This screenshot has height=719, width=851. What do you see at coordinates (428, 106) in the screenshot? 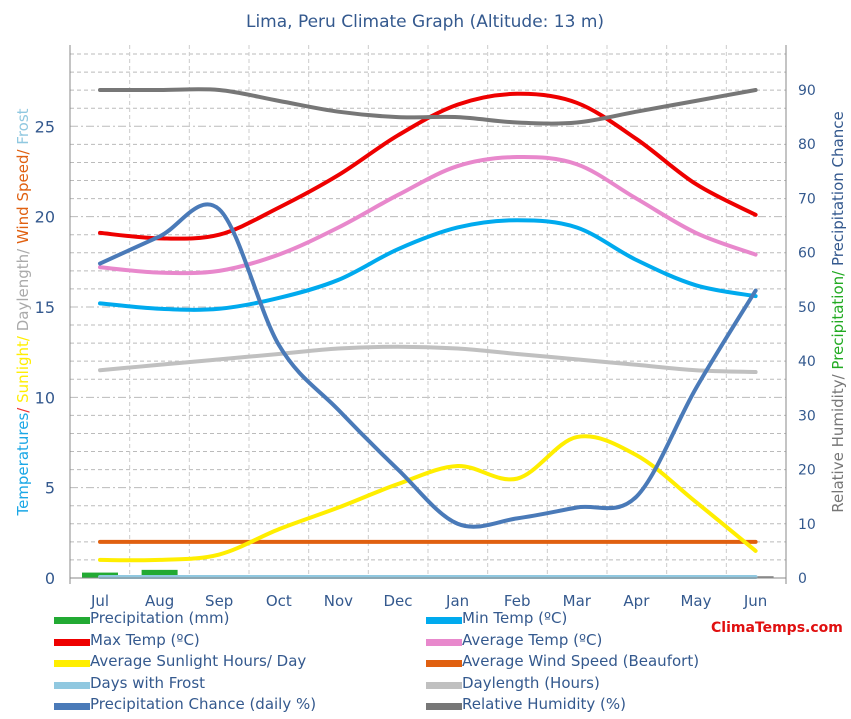
I see `series-line-relative-humidity-` at bounding box center [428, 106].